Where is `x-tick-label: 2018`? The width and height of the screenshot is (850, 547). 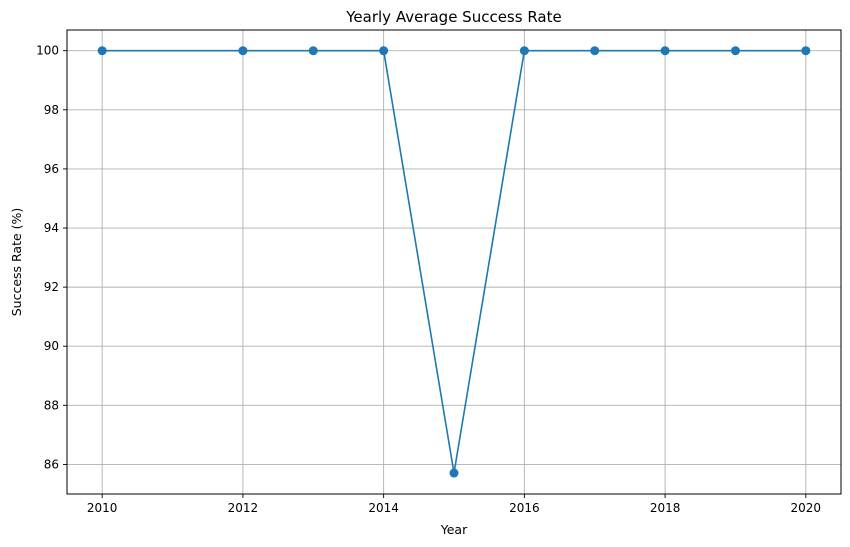
x-tick-label: 2018 is located at coordinates (665, 508).